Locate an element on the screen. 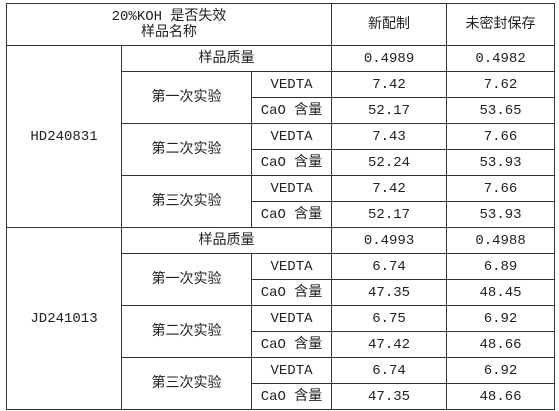 Image resolution: width=559 pixels, height=411 pixels. table-row: 第二次实验 VEDTA 7.43 7.66 is located at coordinates (281, 149).